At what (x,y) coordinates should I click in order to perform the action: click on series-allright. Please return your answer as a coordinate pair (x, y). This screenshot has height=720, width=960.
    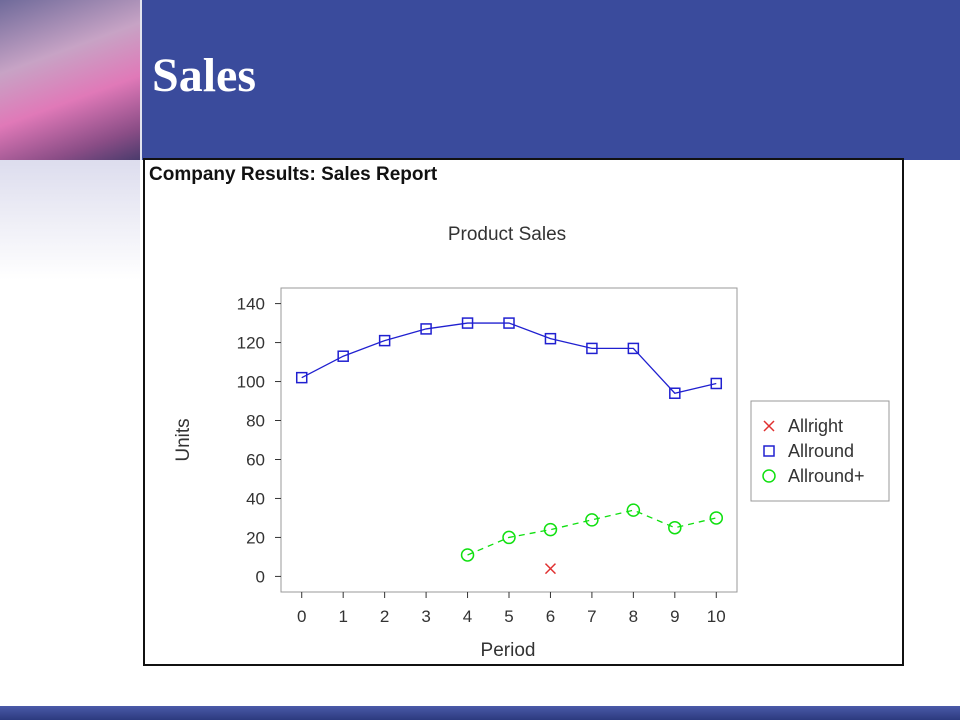
    Looking at the image, I should click on (550, 569).